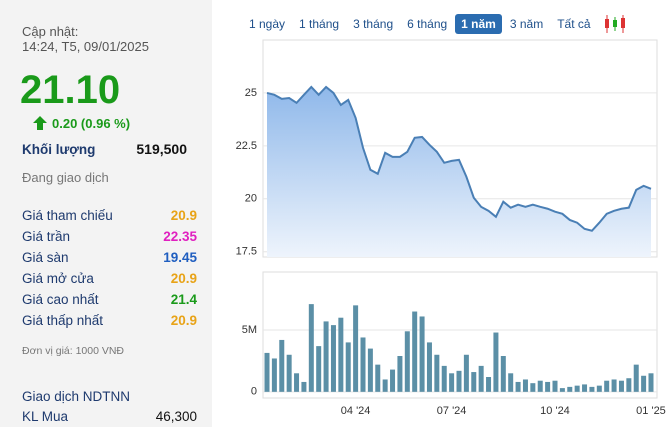 This screenshot has width=666, height=427. What do you see at coordinates (427, 24) in the screenshot?
I see `range-tab: 6 tháng` at bounding box center [427, 24].